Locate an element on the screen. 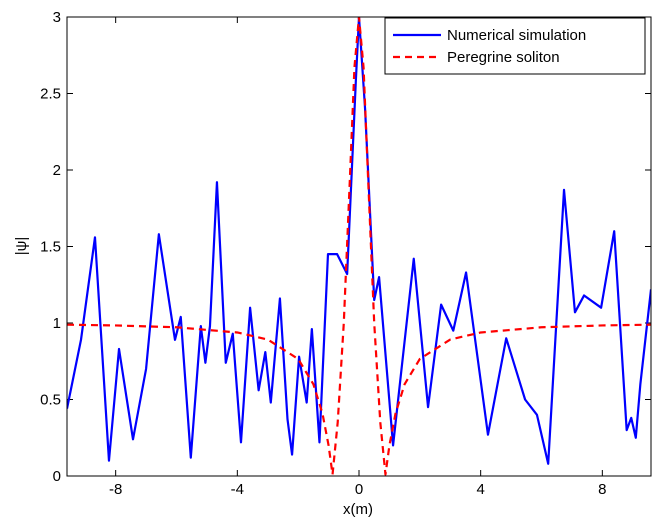  x-tick-label: -4 is located at coordinates (237, 489).